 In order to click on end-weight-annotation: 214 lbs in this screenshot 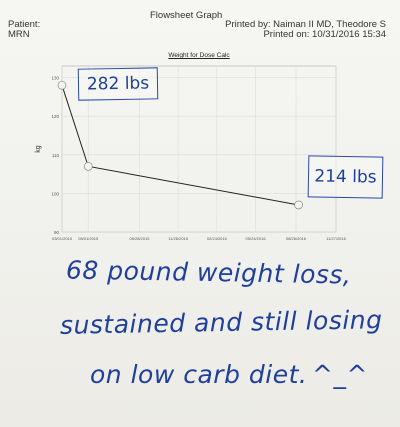, I will do `click(345, 177)`.